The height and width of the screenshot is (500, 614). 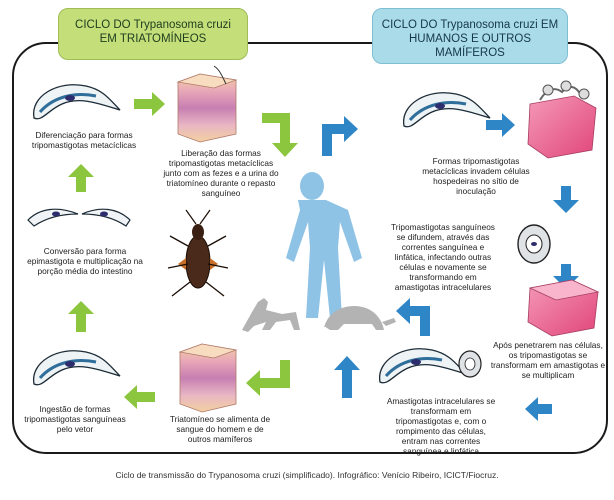 I want to click on header-right-line2: HUMANOS E OUTROS MAMÍFEROS, so click(x=470, y=46).